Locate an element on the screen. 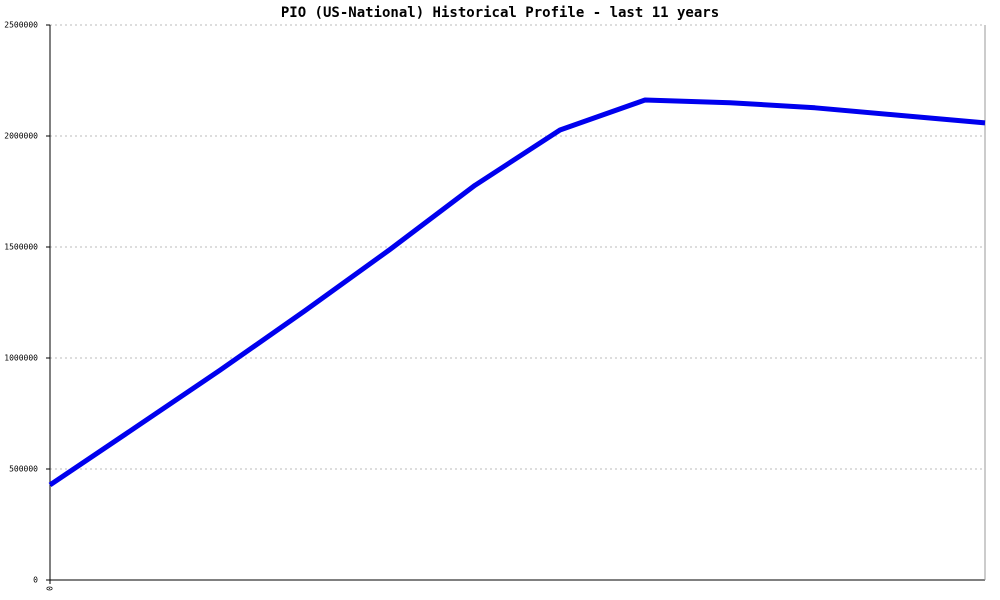 The height and width of the screenshot is (600, 1000). y-tick-label: 0 is located at coordinates (35, 580).